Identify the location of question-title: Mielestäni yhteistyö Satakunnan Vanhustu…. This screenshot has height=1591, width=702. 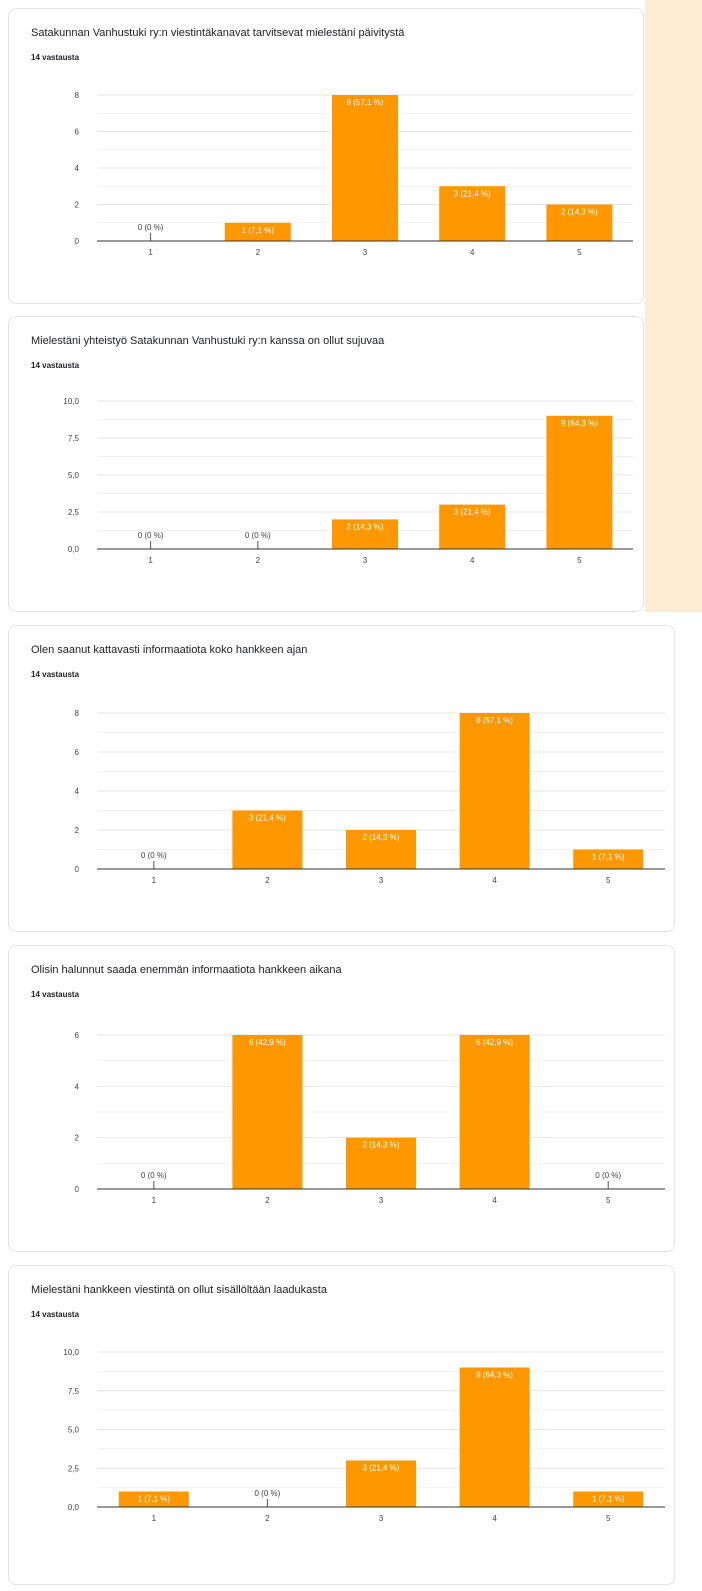
(208, 341).